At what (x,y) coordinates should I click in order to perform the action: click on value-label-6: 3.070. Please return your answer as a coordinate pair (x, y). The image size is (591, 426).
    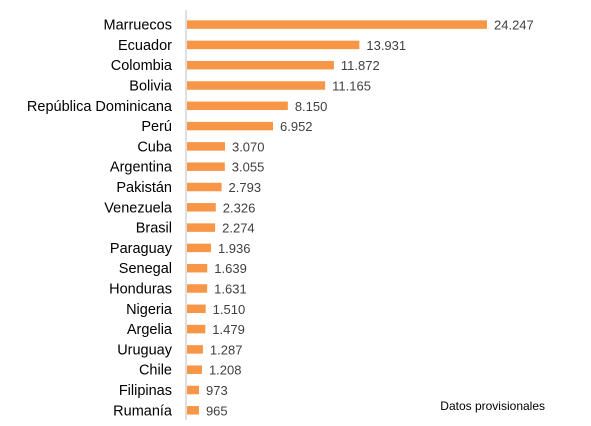
    Looking at the image, I should click on (248, 146).